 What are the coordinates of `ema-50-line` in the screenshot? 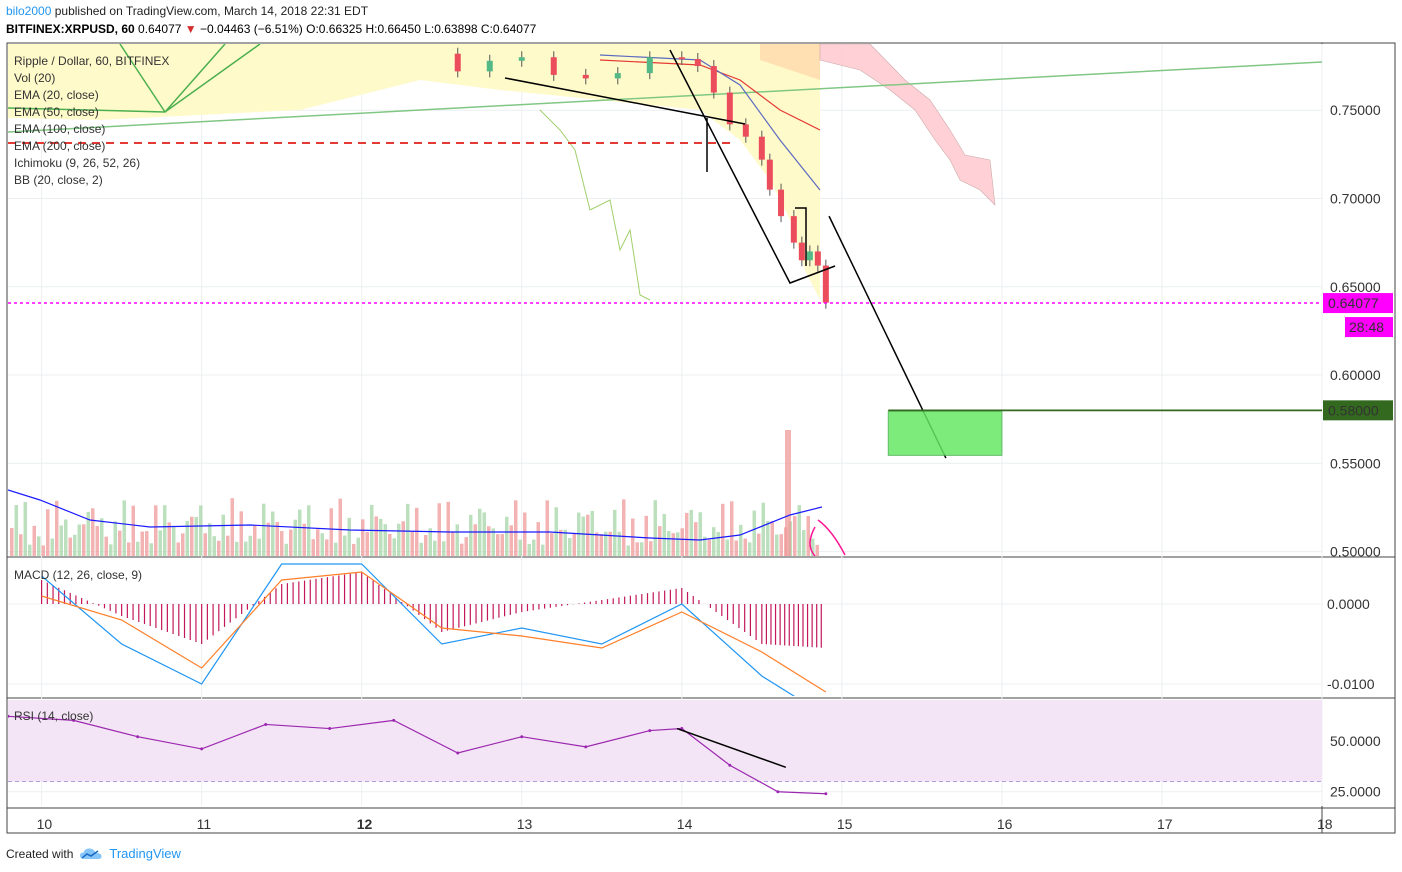 It's located at (710, 122).